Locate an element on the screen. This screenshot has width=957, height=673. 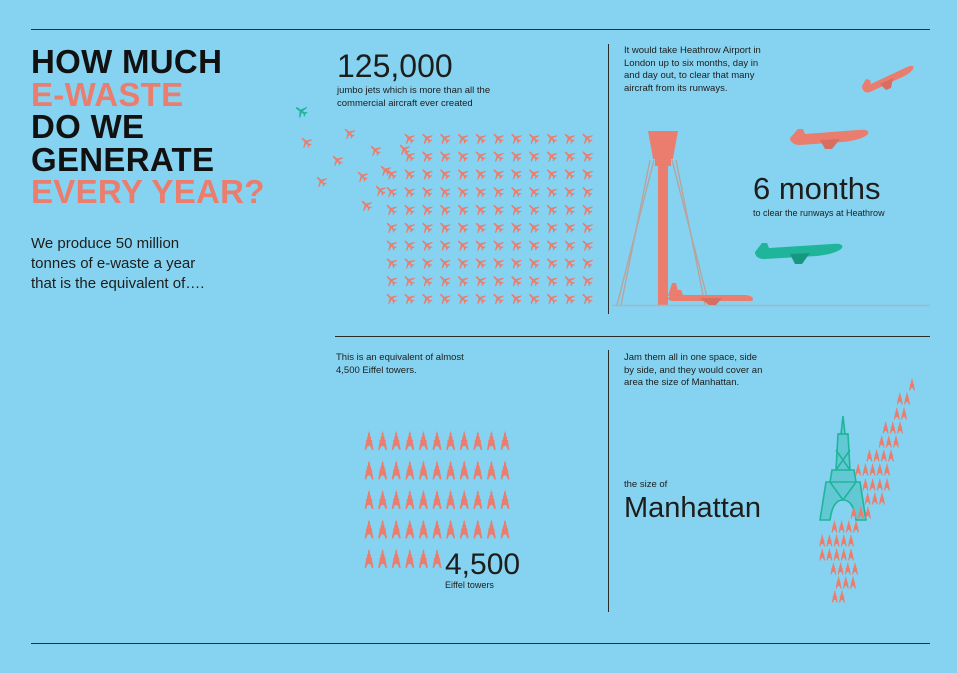
eiffel-caption: Eiffel towers is located at coordinates (469, 585).